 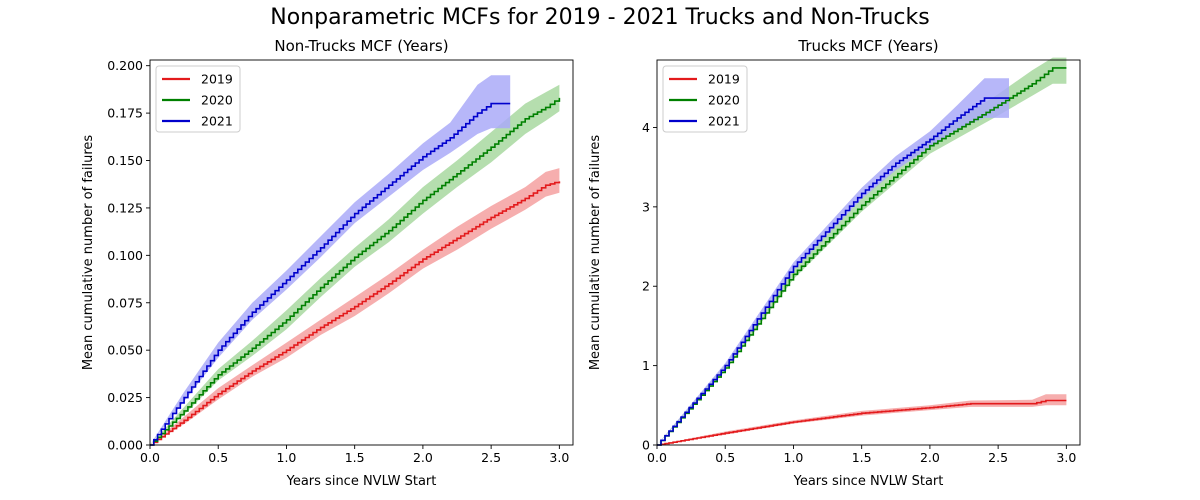 I want to click on trucks-legend-box, so click(x=705, y=99).